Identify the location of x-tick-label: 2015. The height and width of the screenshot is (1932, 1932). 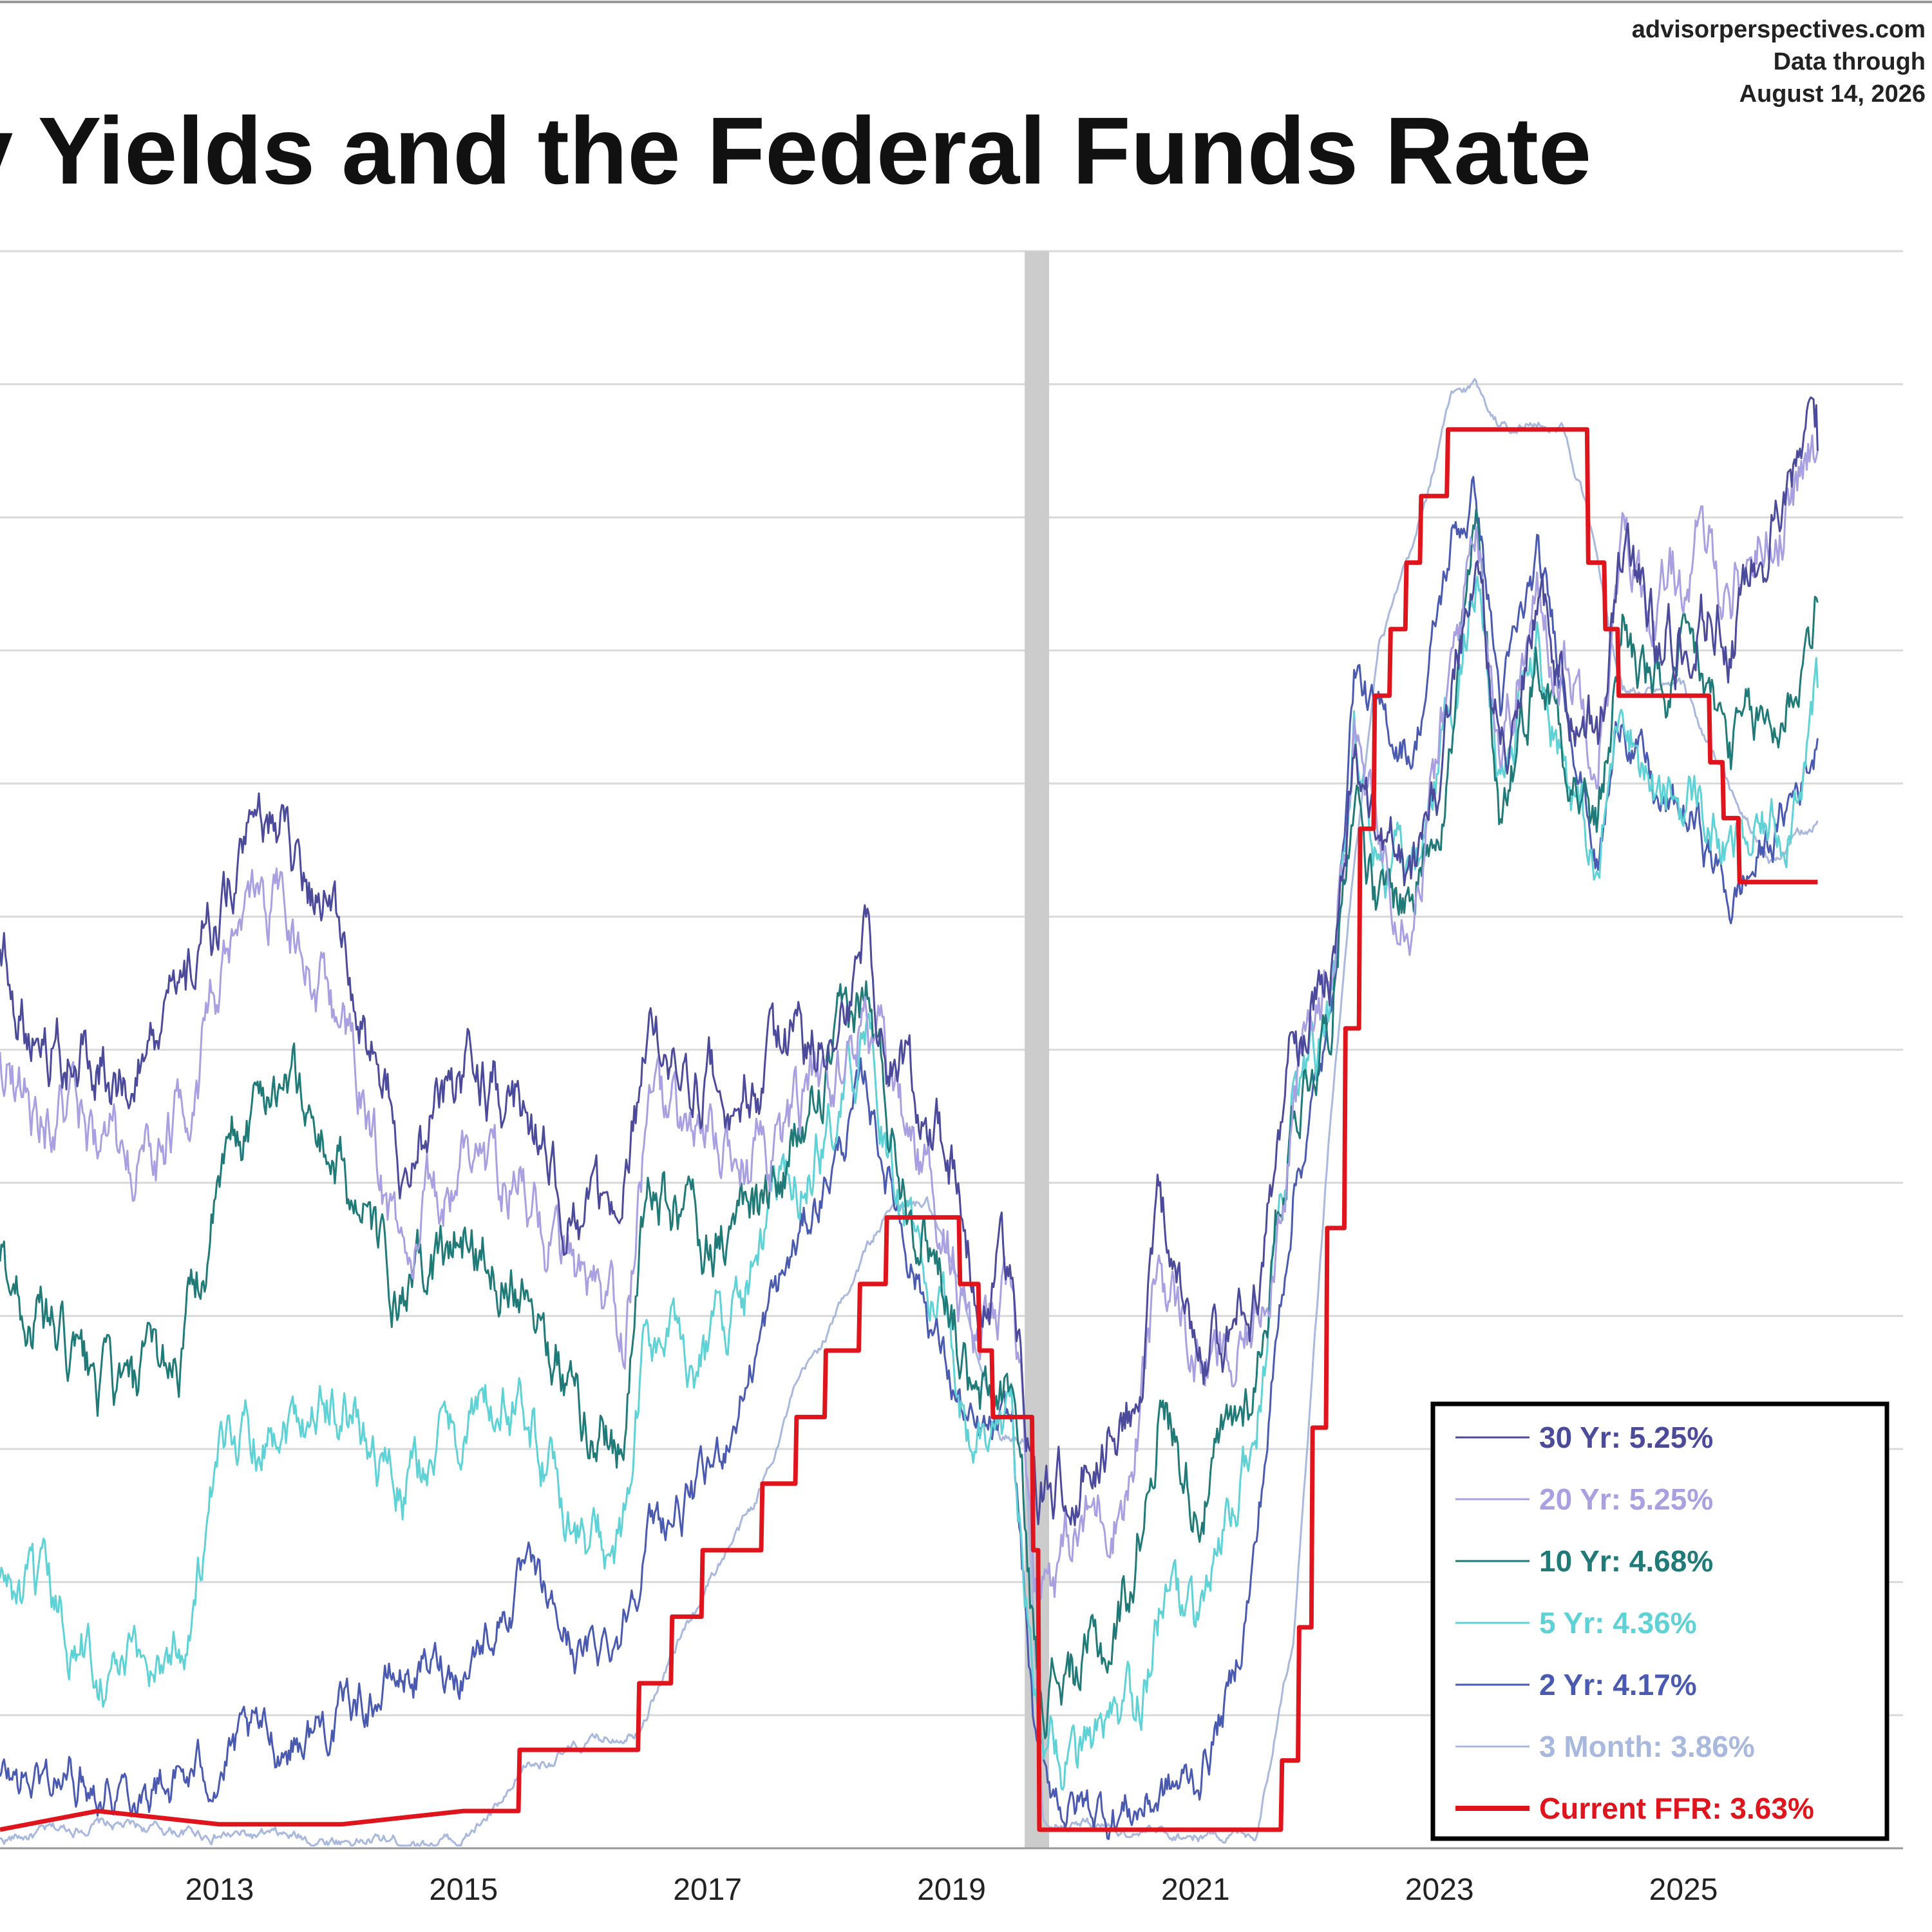
(463, 1890).